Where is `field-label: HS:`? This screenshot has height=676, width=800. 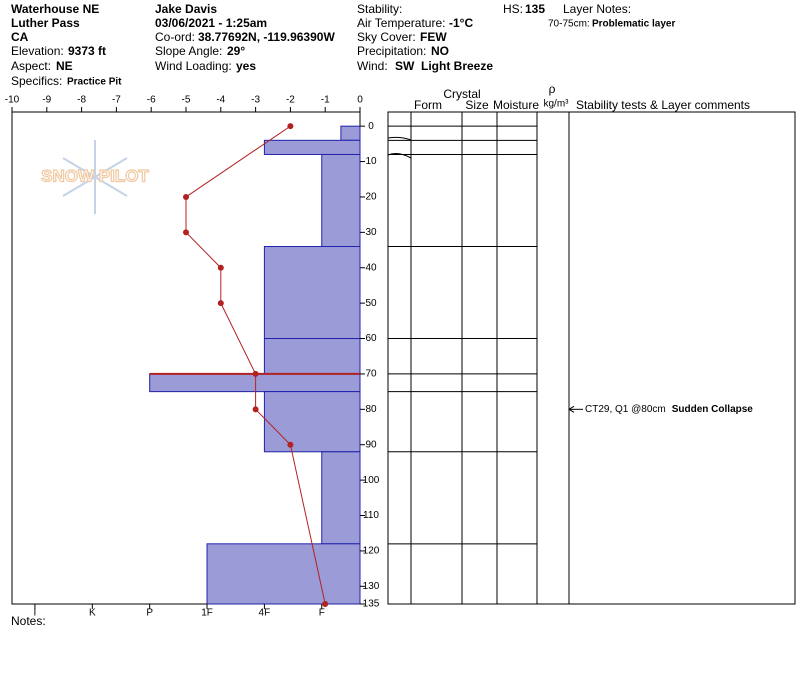
field-label: HS: is located at coordinates (513, 9).